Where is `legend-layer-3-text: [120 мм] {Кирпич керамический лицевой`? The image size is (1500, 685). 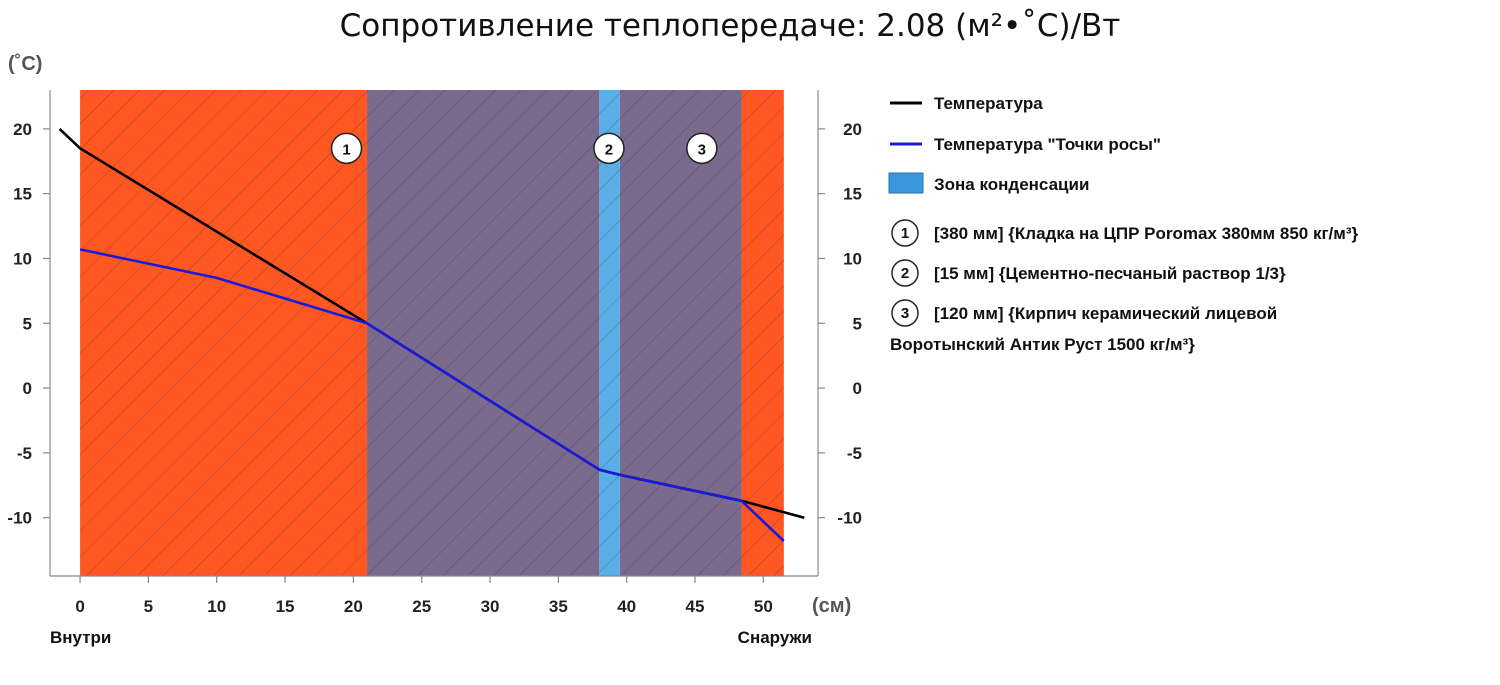 legend-layer-3-text: [120 мм] {Кирпич керамический лицевой is located at coordinates (1105, 313).